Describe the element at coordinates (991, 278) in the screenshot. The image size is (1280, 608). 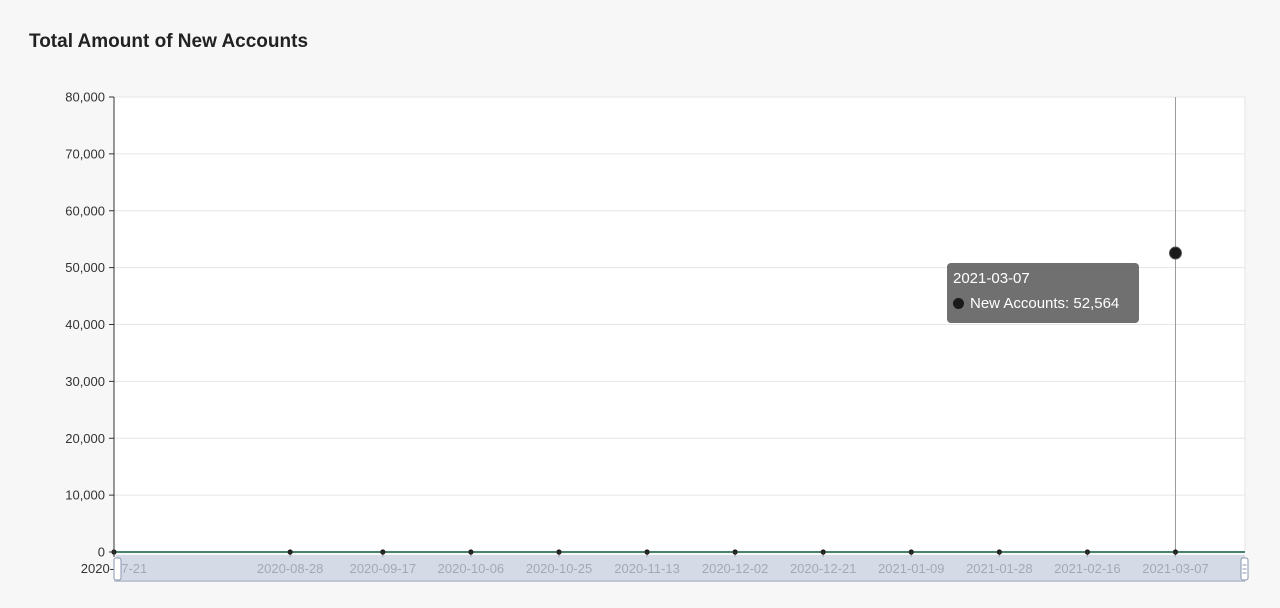
I see `tooltip-date: 2021-03-07` at that location.